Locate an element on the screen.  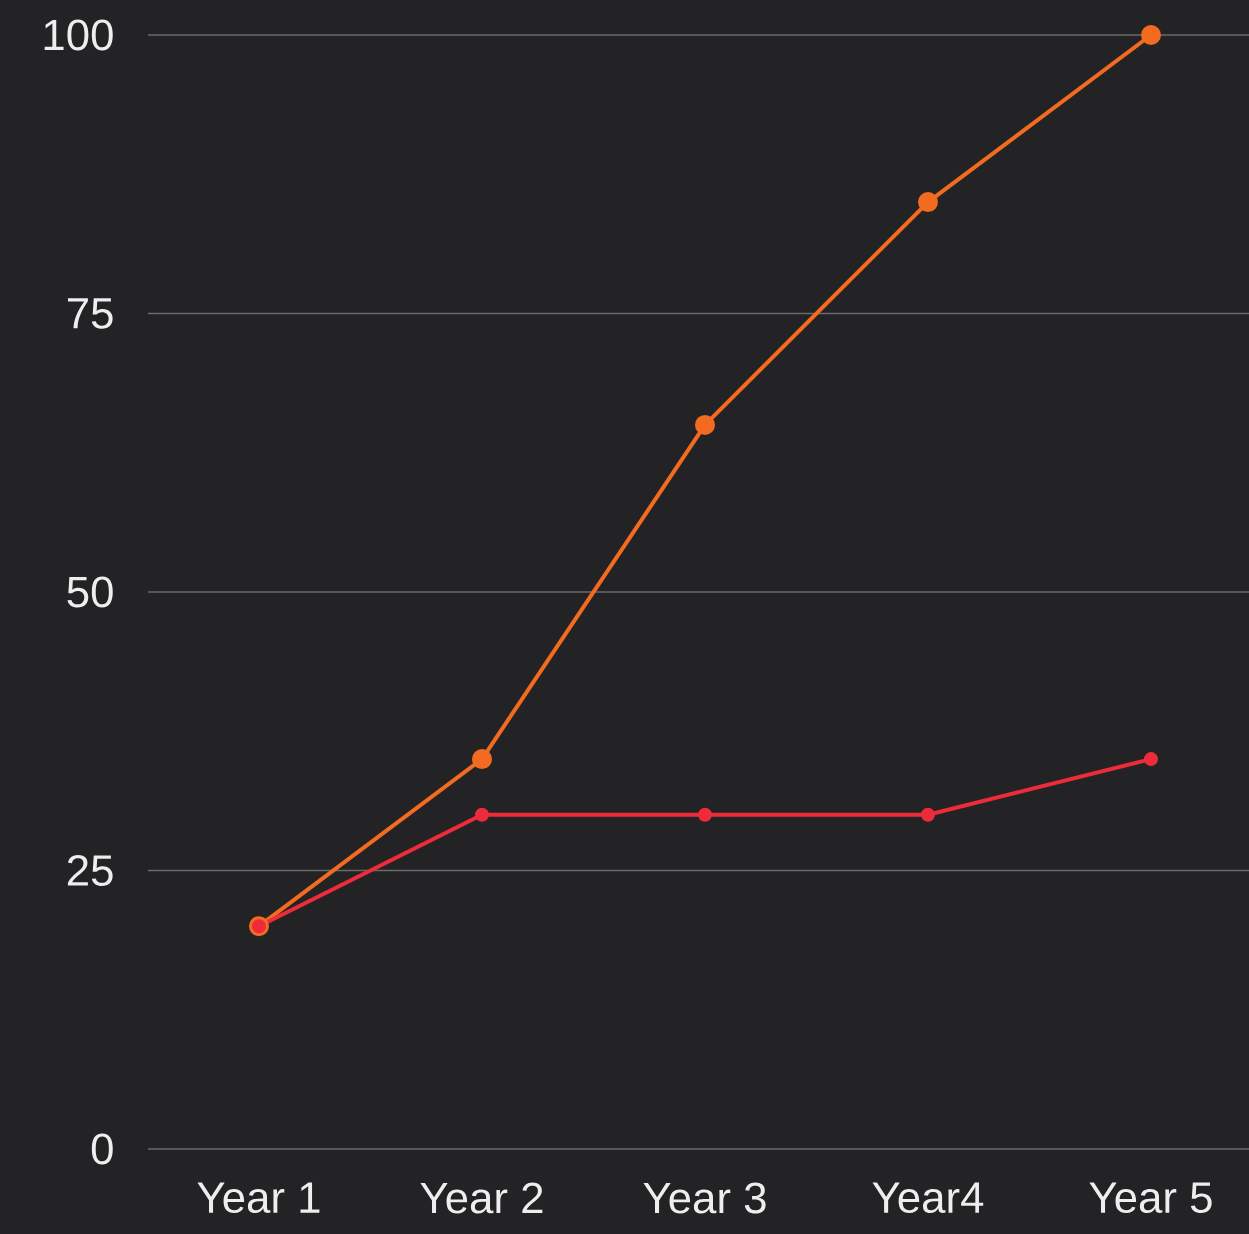
x-tick-label: Year 1 is located at coordinates (258, 1198).